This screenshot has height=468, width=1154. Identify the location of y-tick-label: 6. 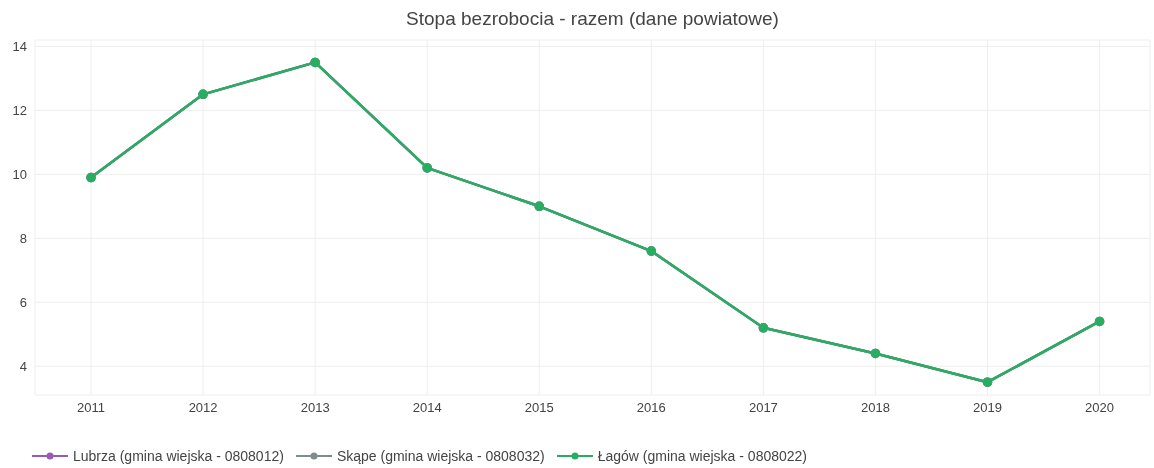
(23, 302).